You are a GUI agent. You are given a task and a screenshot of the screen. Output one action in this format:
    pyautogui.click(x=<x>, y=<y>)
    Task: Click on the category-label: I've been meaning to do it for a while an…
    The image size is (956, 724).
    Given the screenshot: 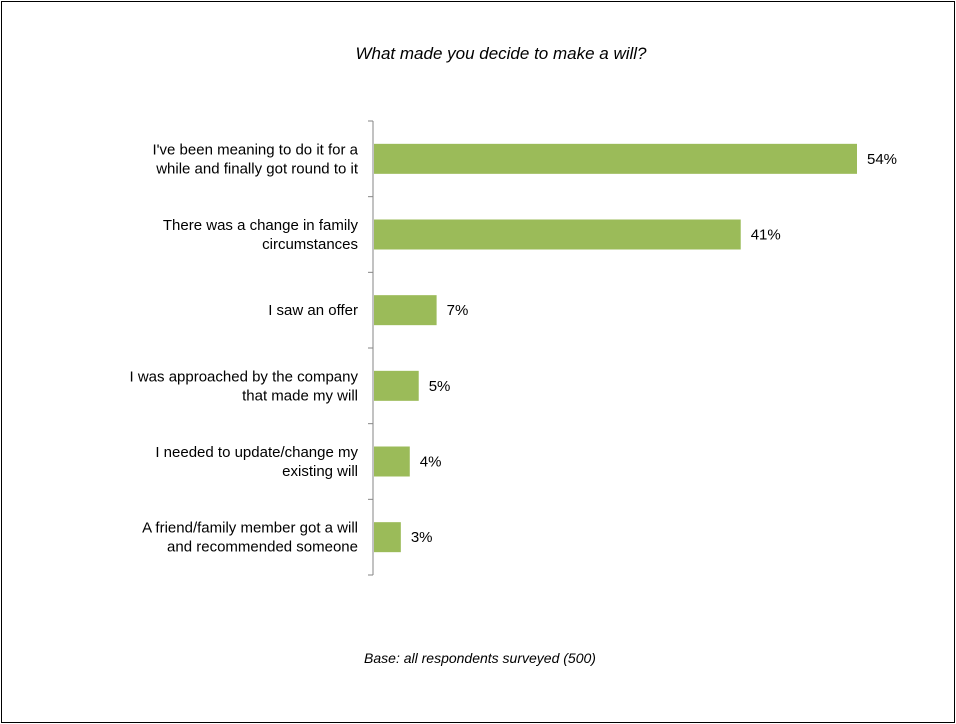 What is the action you would take?
    pyautogui.click(x=256, y=159)
    